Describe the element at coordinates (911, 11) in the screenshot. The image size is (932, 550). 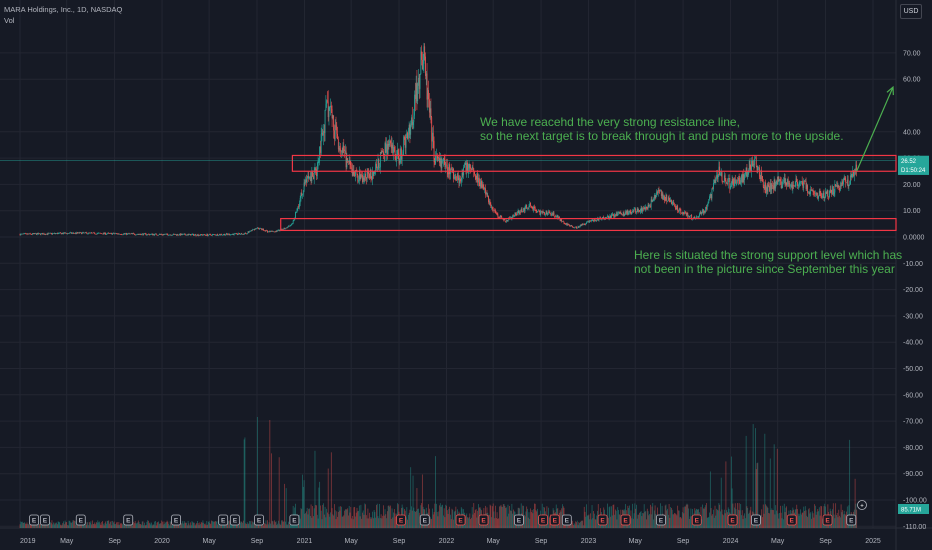
I see `currency-button: USD` at that location.